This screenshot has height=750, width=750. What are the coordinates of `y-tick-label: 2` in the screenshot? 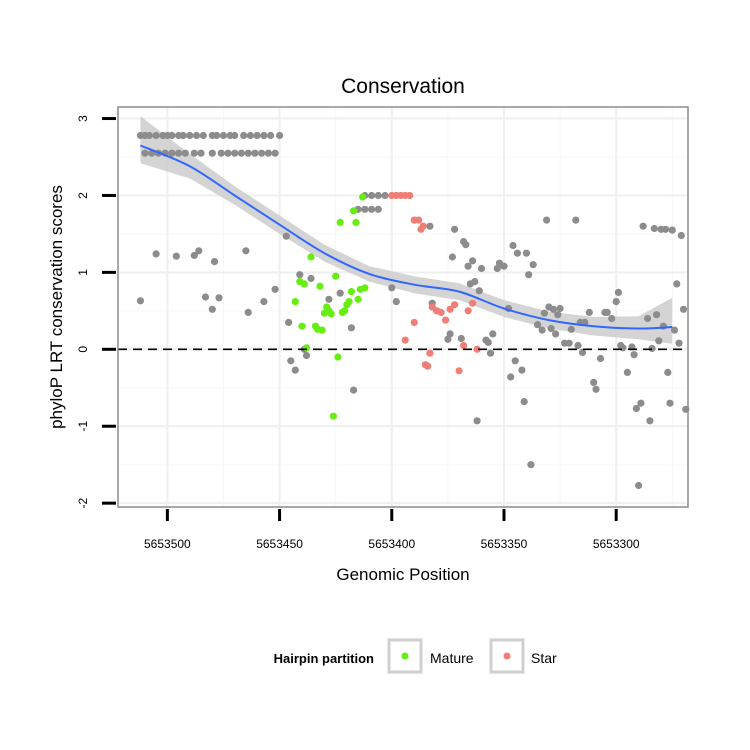 It's located at (83, 195).